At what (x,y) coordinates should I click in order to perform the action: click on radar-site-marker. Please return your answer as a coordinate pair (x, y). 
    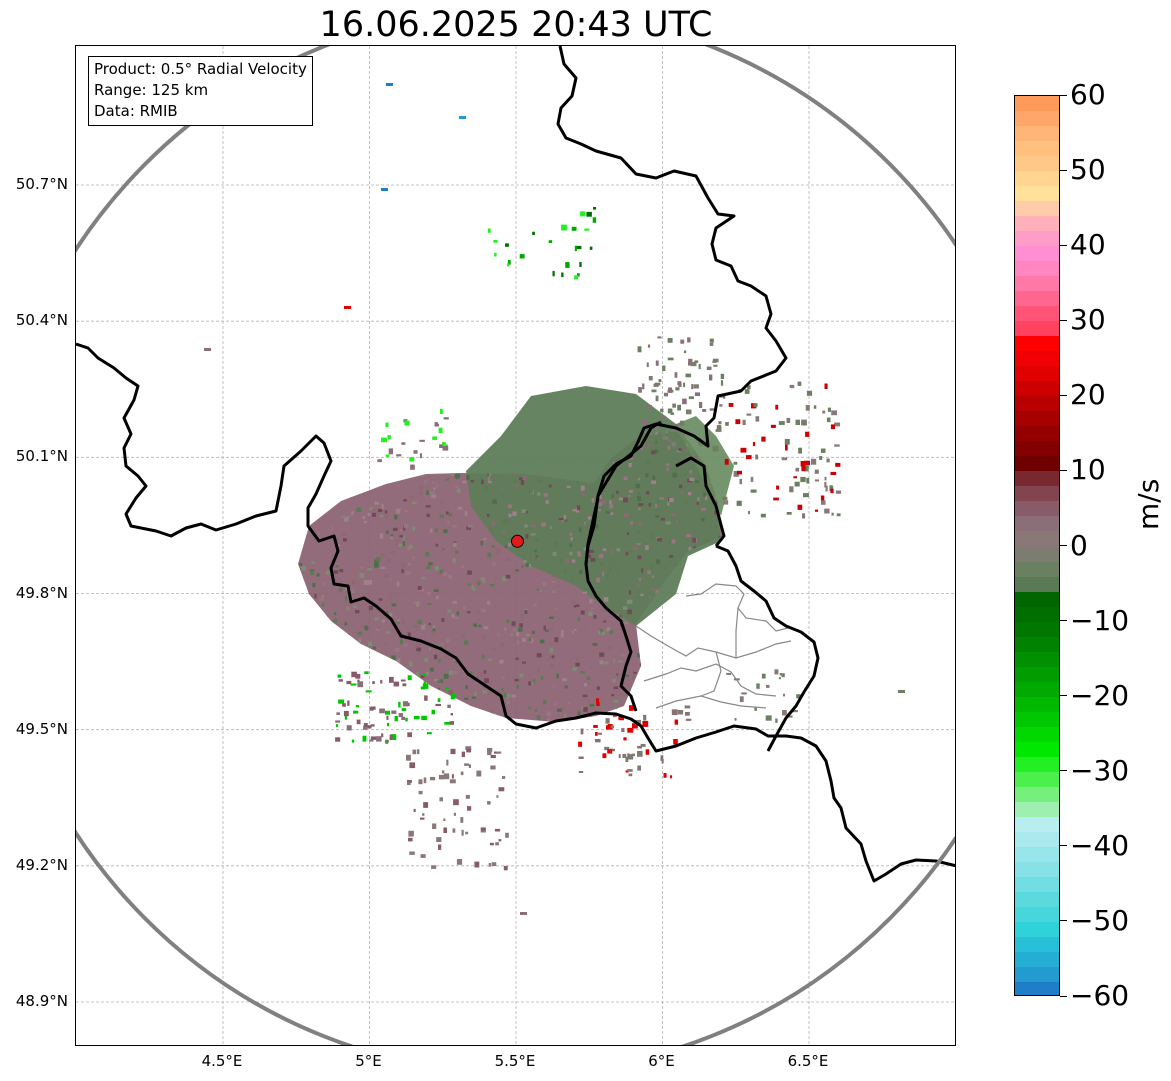
    Looking at the image, I should click on (517, 541).